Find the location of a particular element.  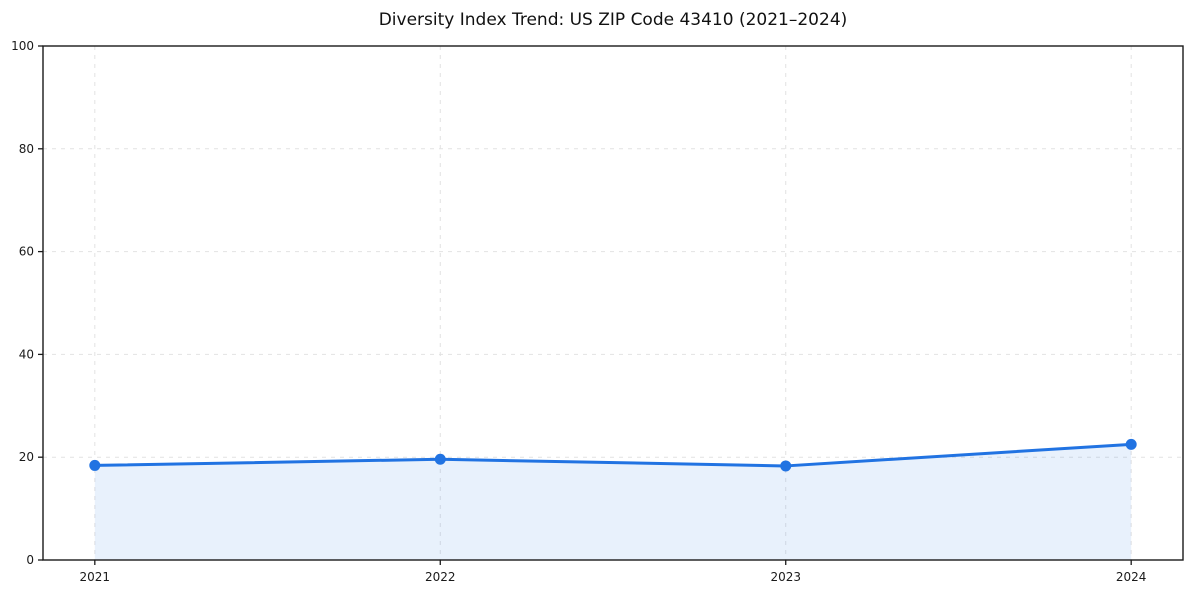

y-tick-label: 0 is located at coordinates (30, 560).